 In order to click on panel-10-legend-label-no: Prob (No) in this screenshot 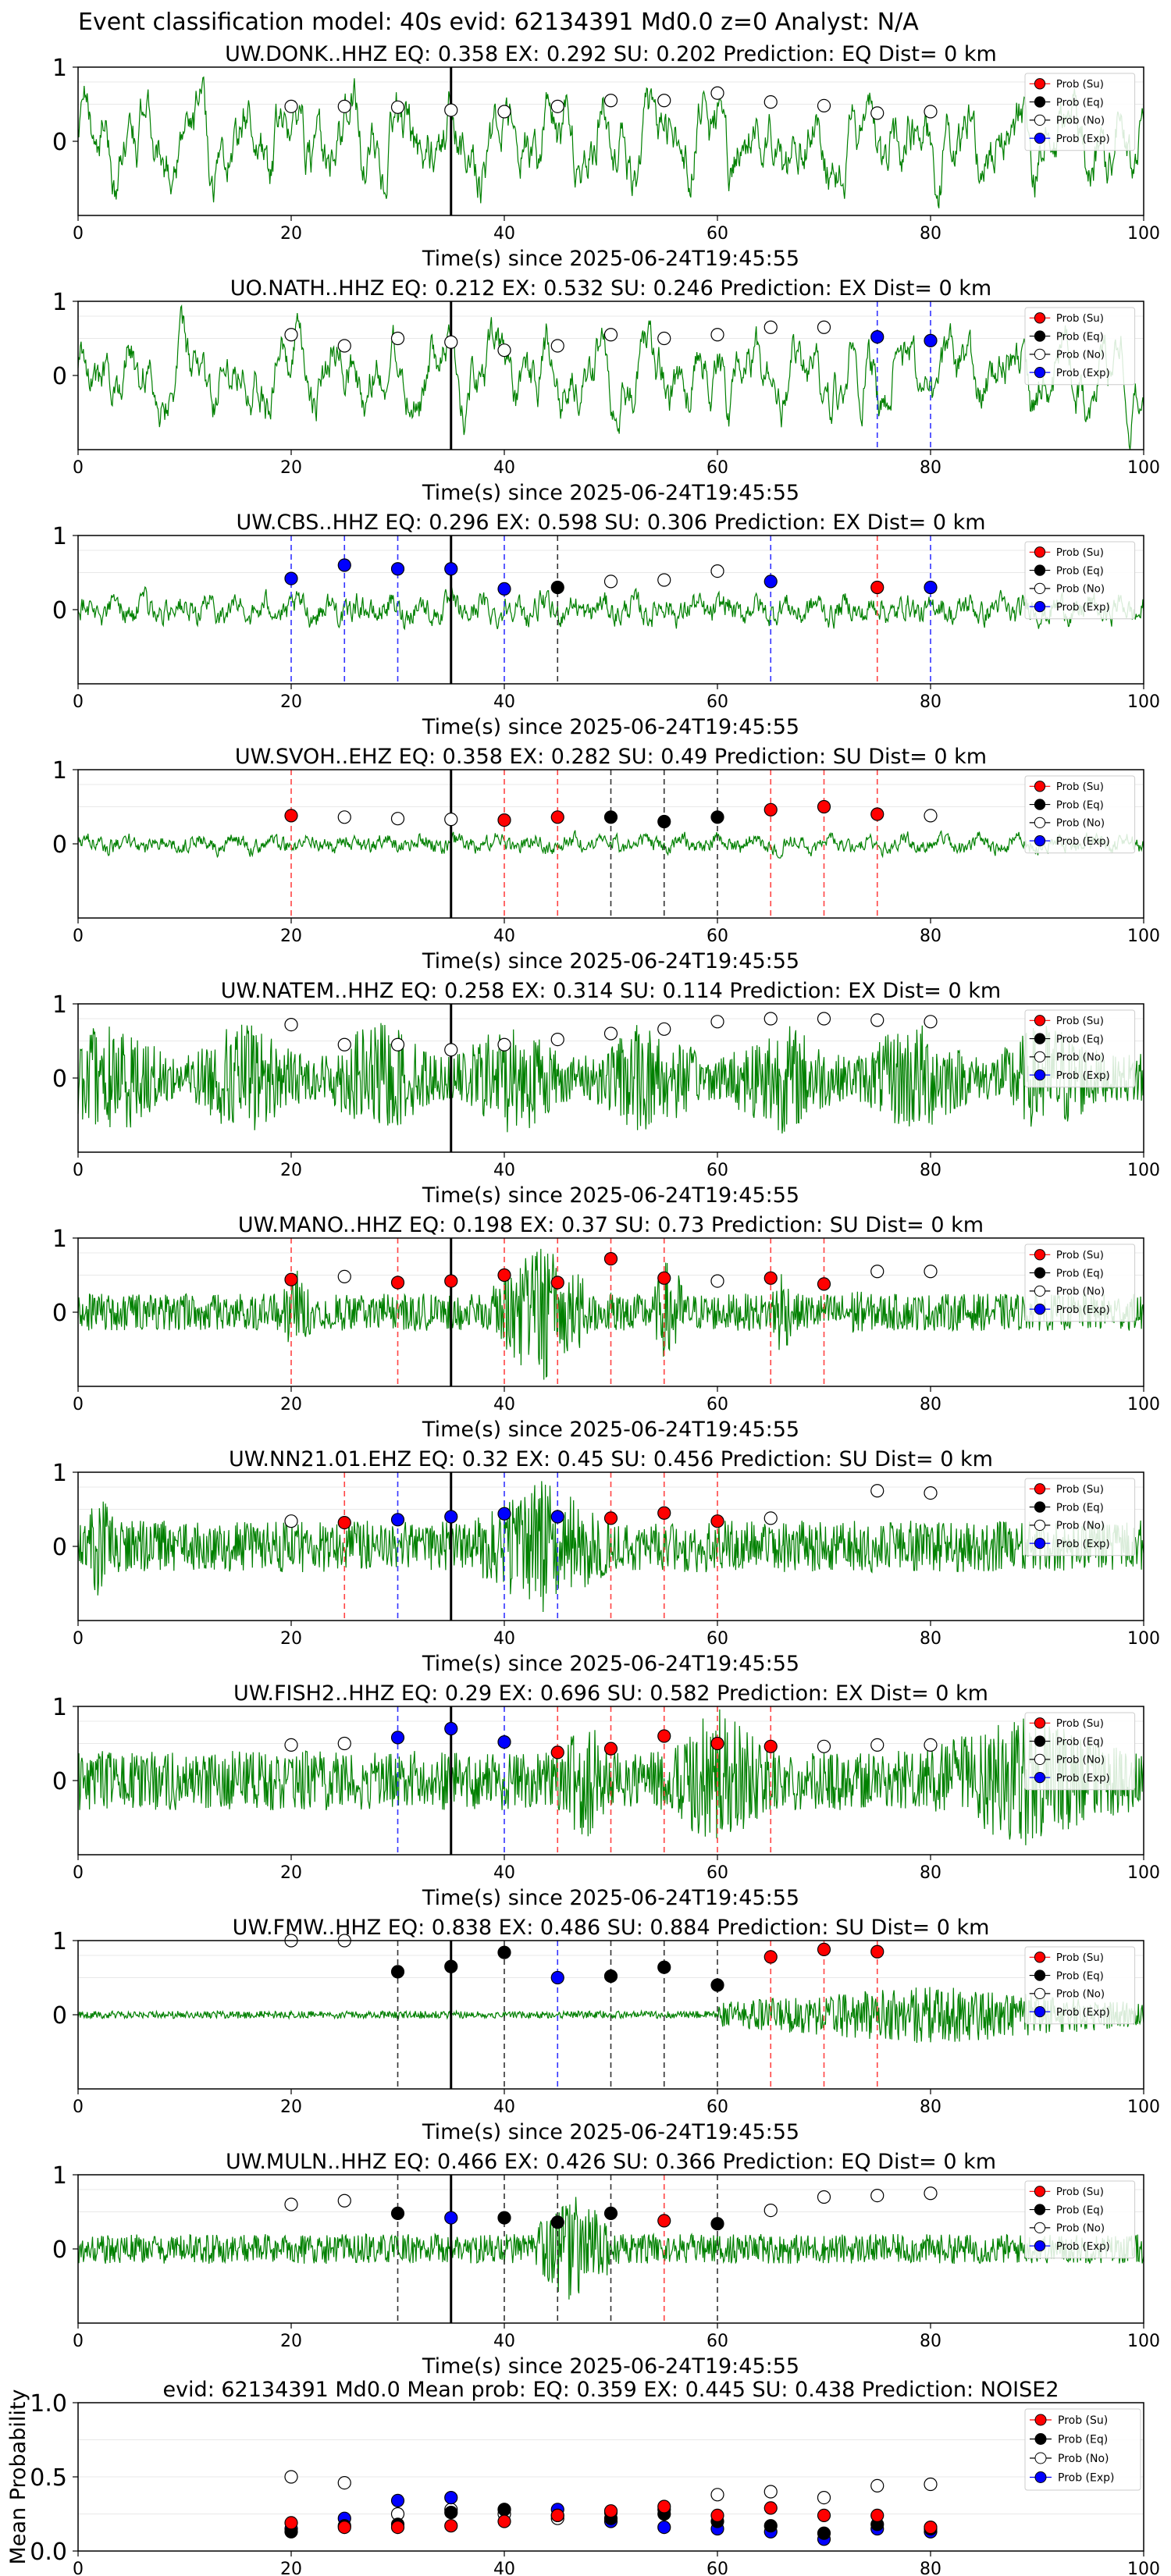, I will do `click(1080, 2229)`.